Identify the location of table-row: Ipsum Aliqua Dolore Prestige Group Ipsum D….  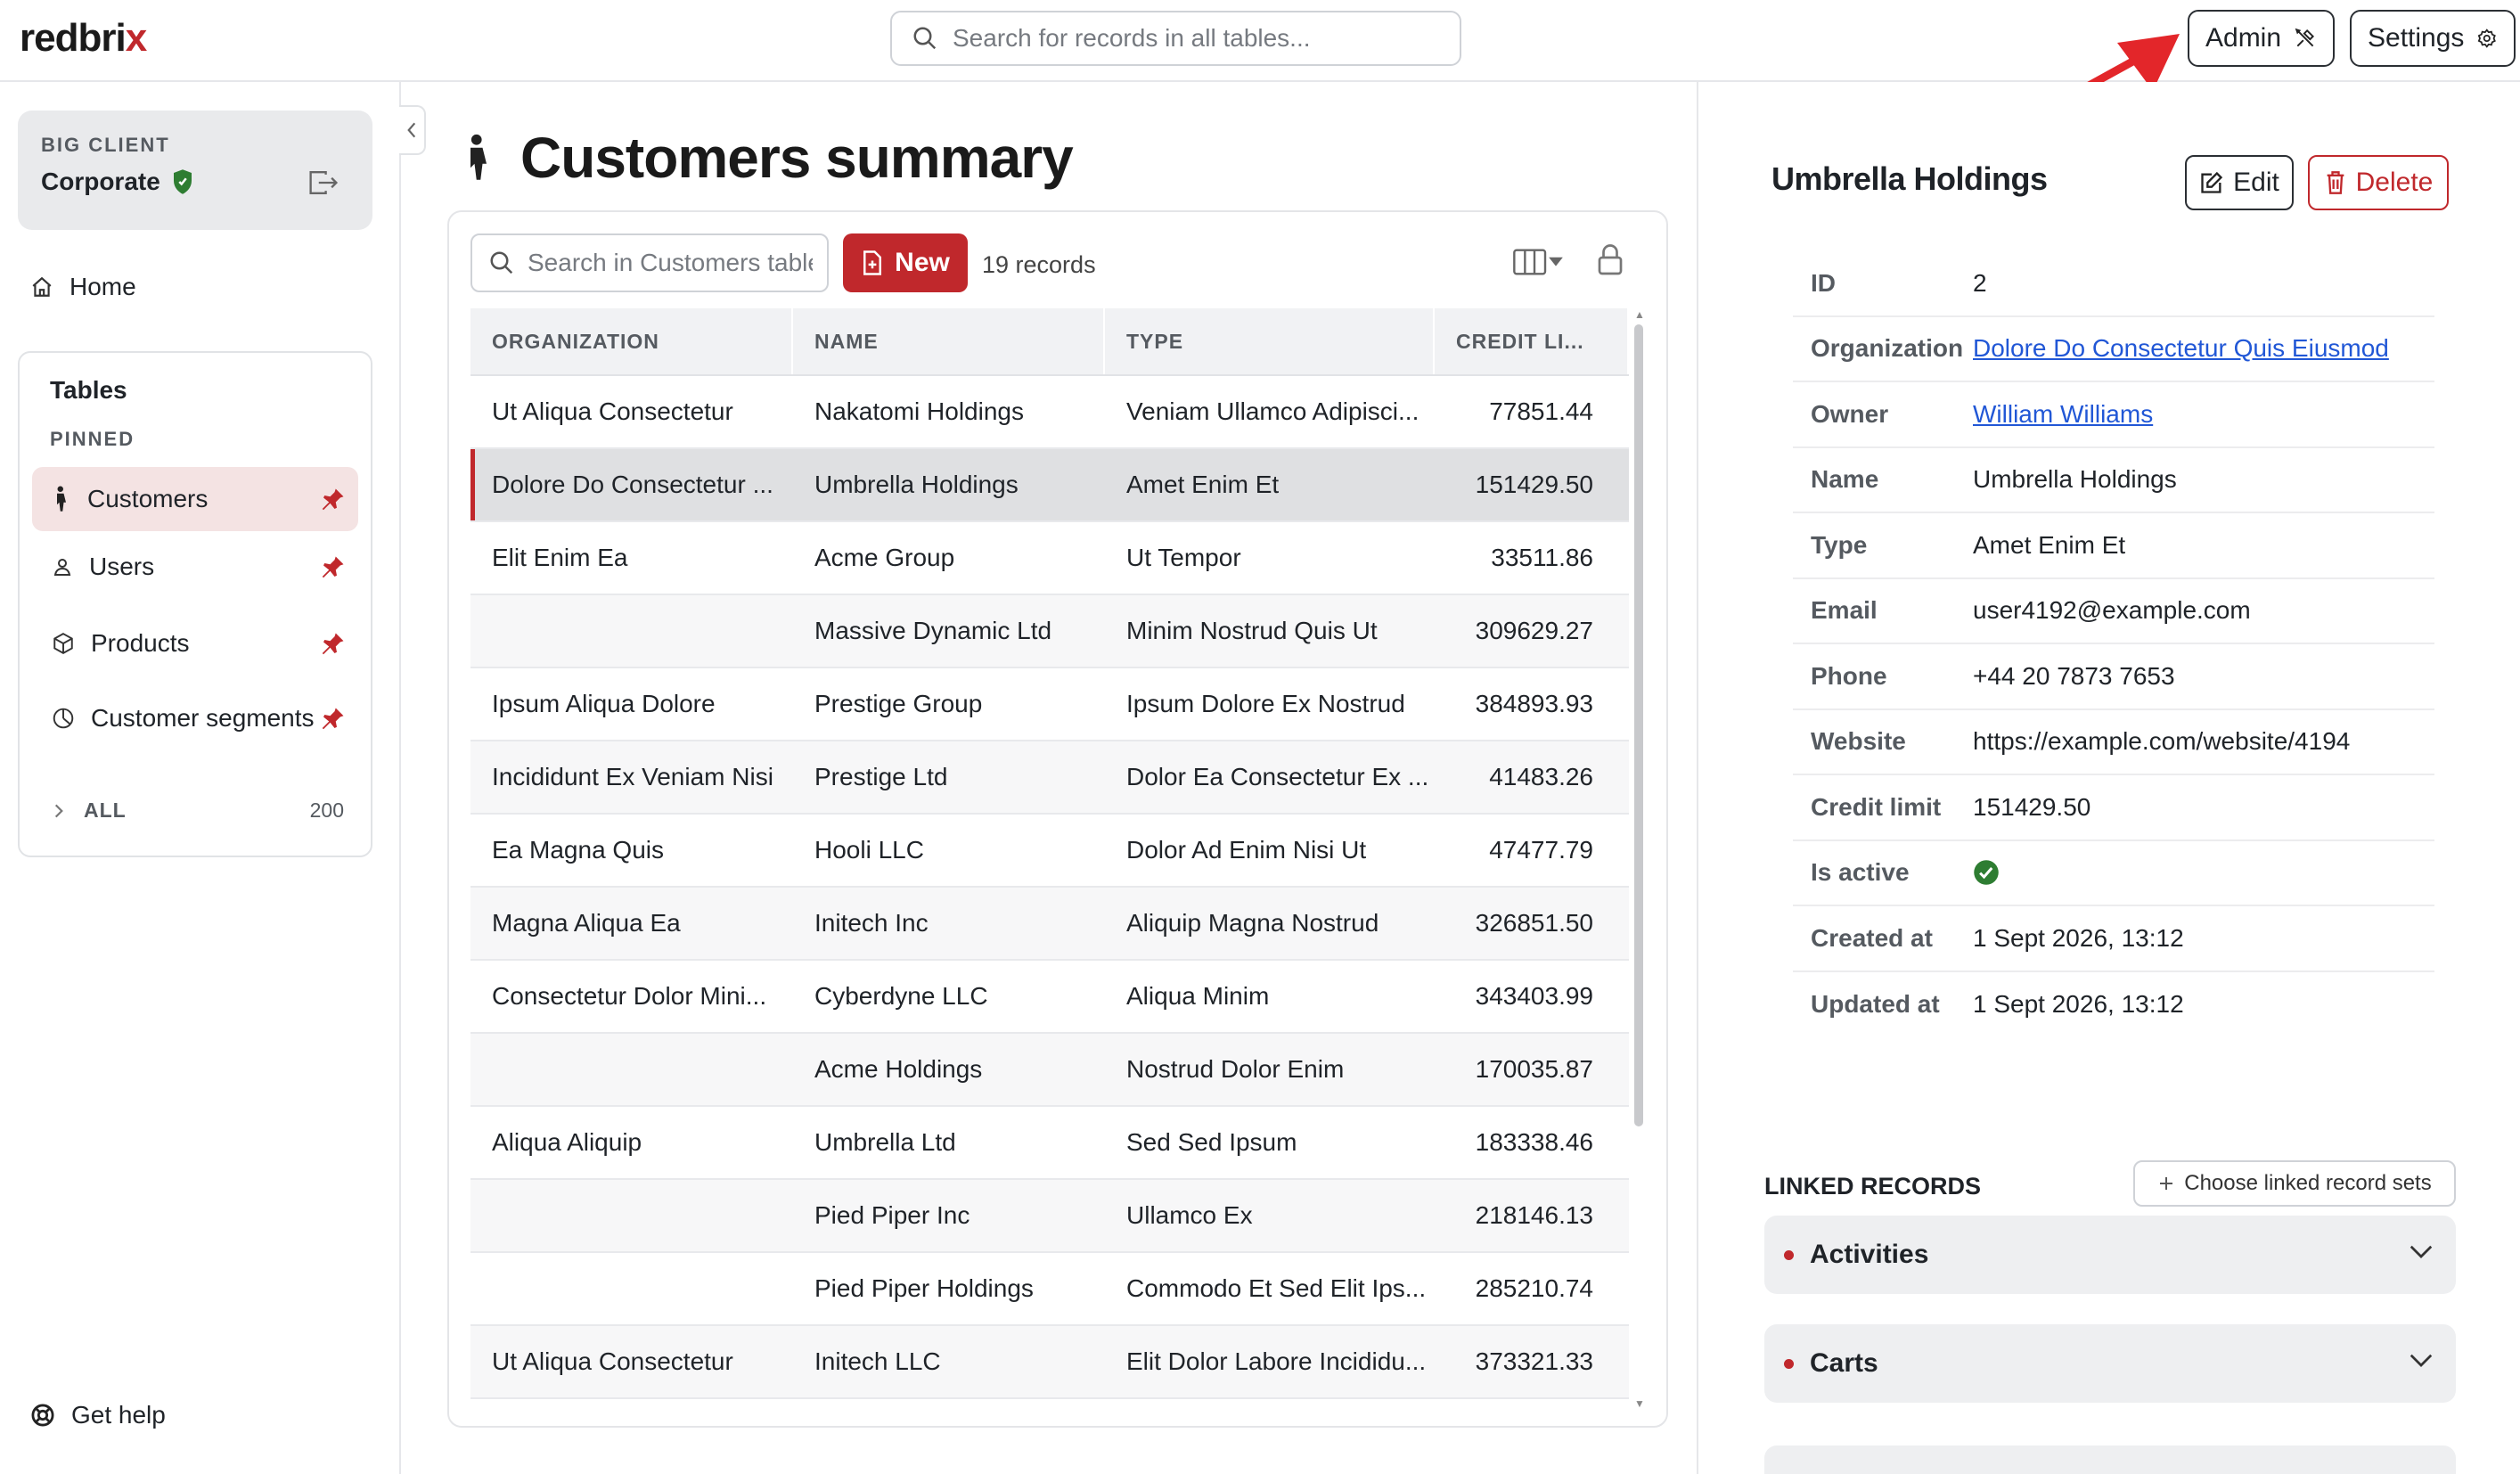
(1049, 705).